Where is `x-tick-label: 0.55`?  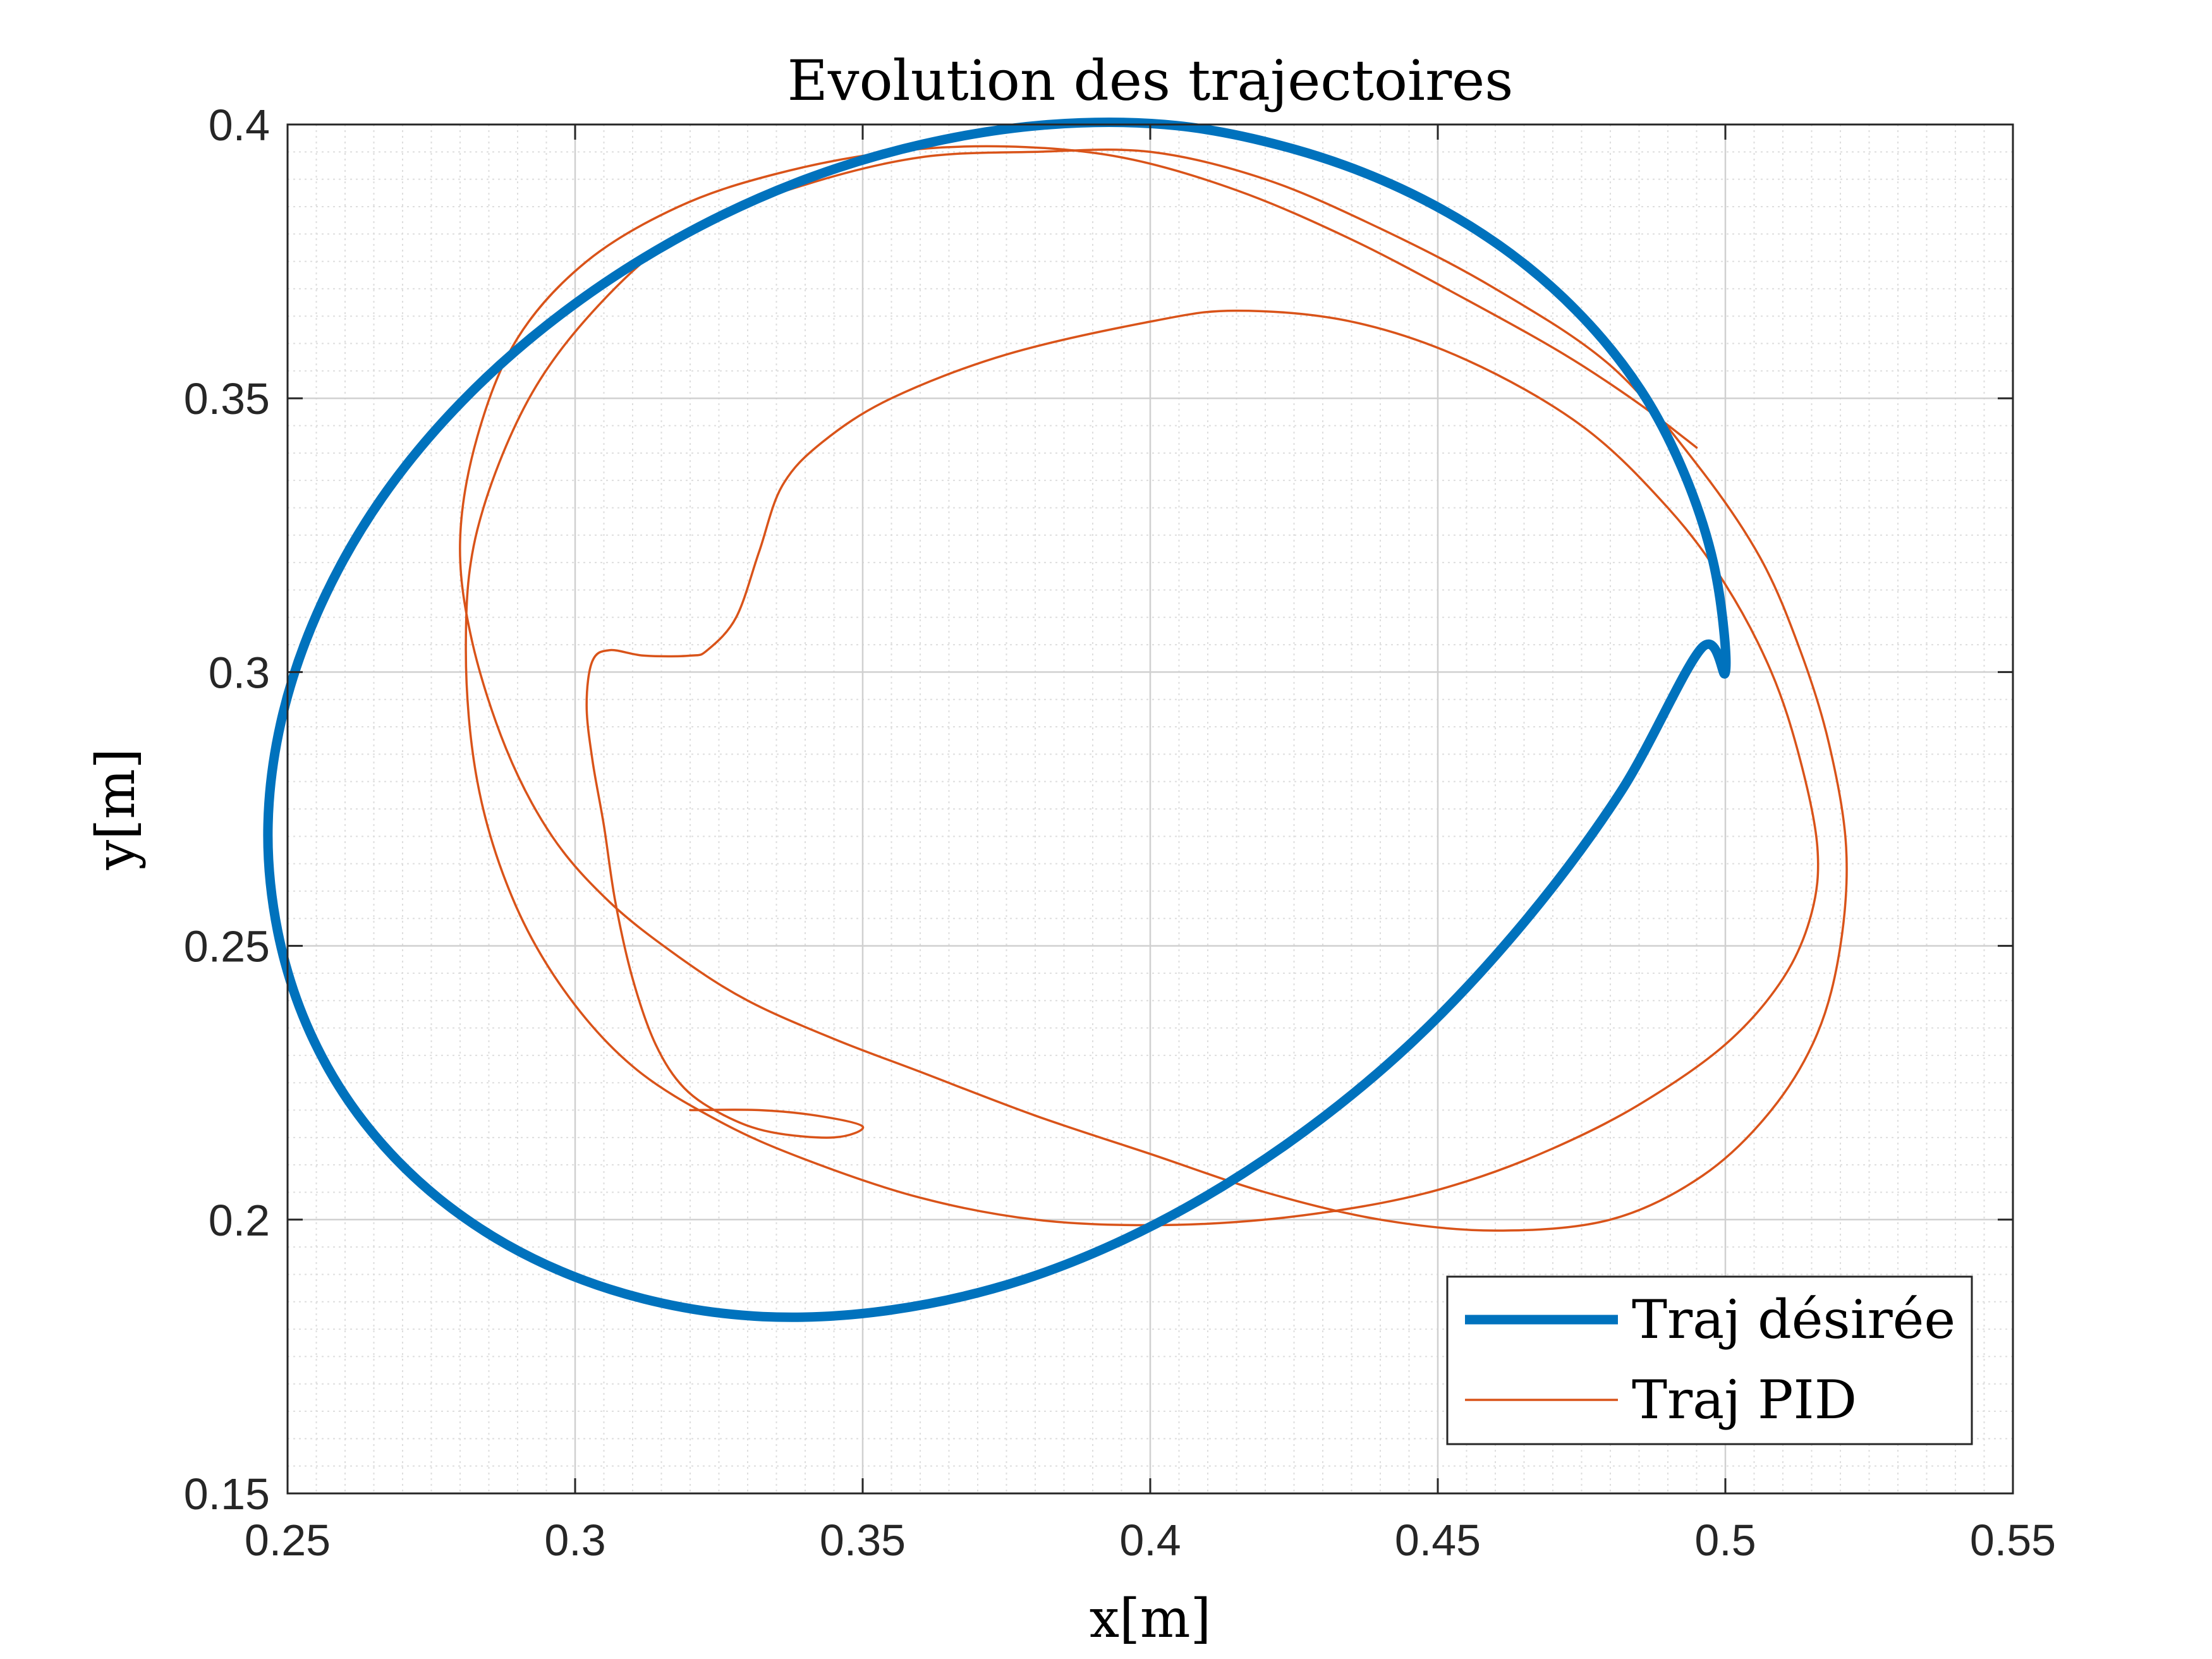 x-tick-label: 0.55 is located at coordinates (2013, 1540).